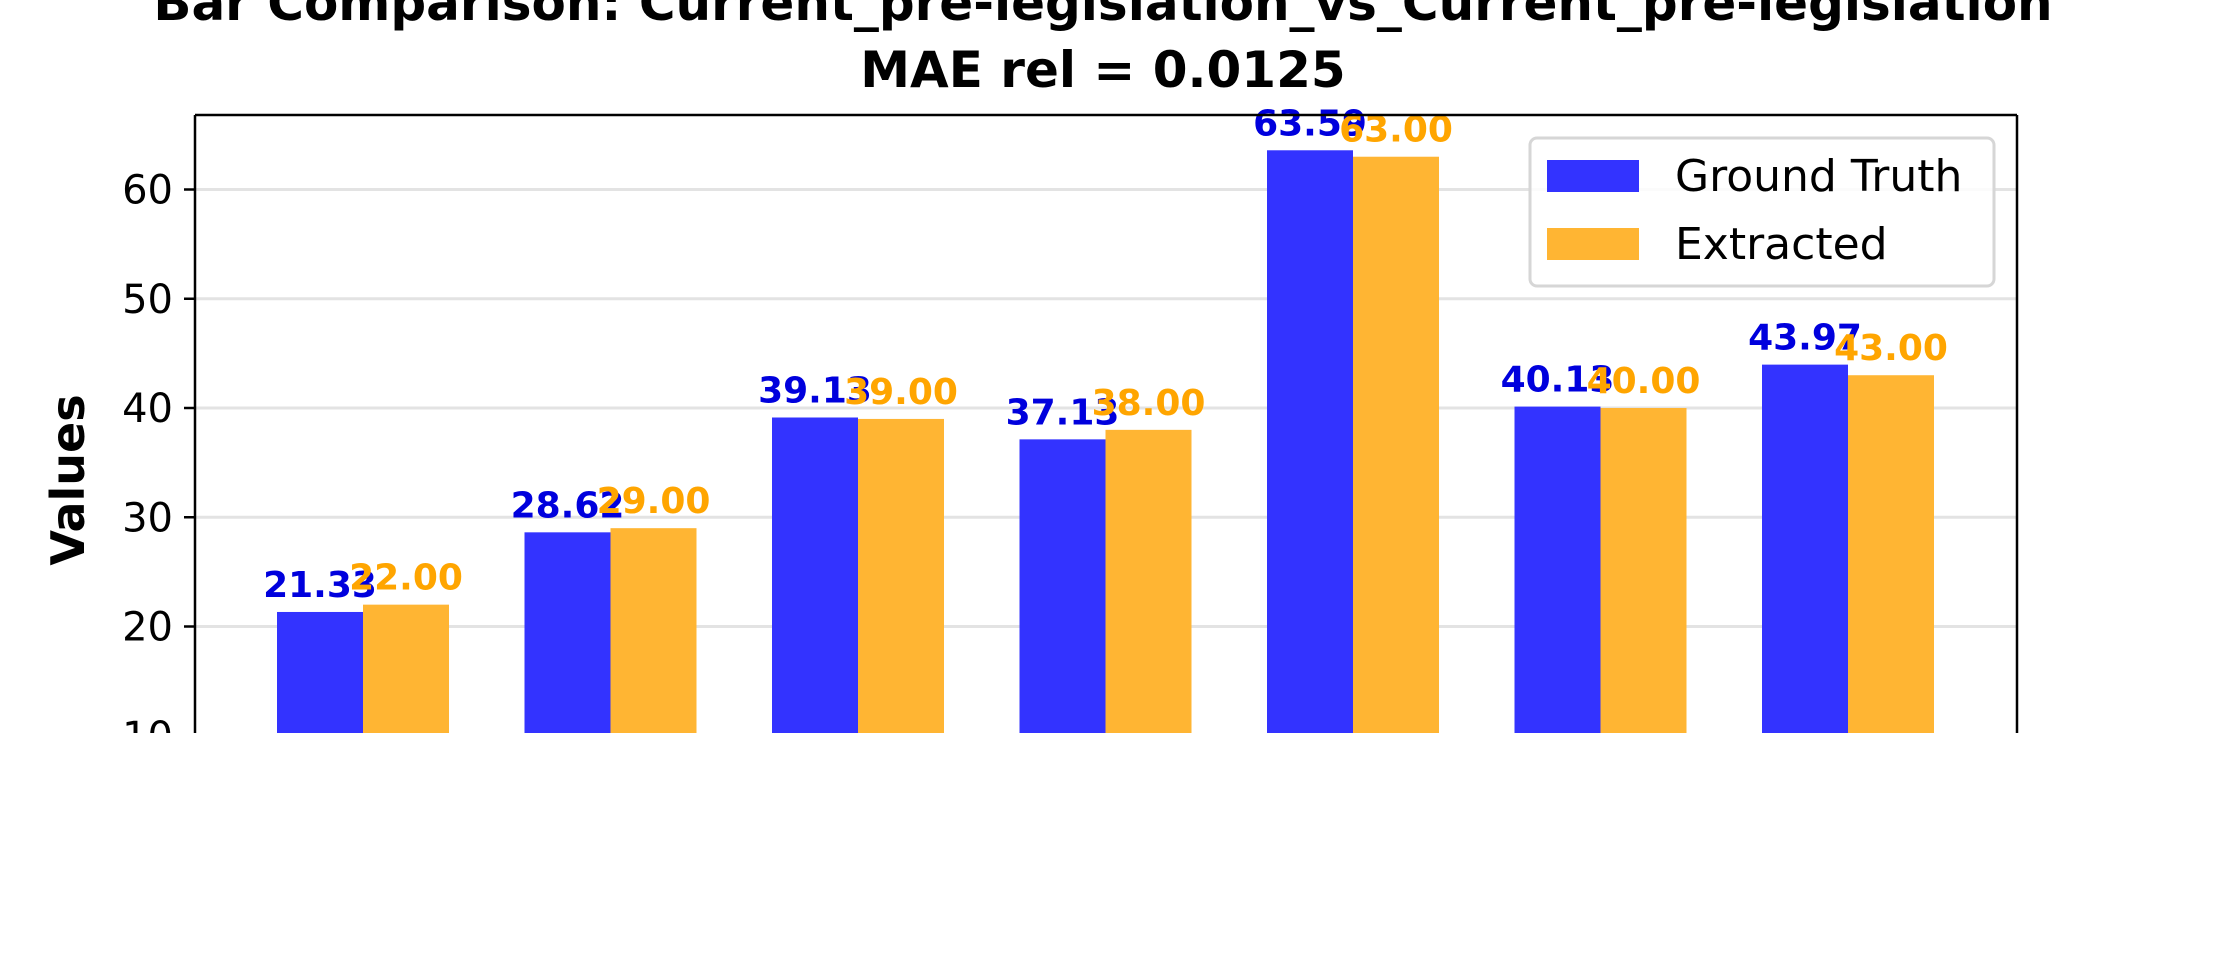 This screenshot has width=2236, height=957. Describe the element at coordinates (1644, 381) in the screenshot. I see `bar-label-extracted: 40.00` at that location.